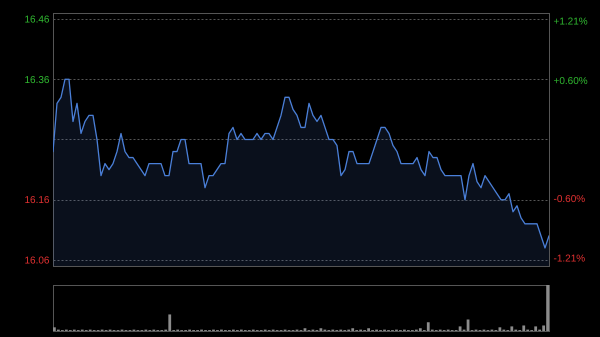 Image resolution: width=600 pixels, height=337 pixels. Describe the element at coordinates (37, 20) in the screenshot. I see `y-tick-label: 16.46` at that location.